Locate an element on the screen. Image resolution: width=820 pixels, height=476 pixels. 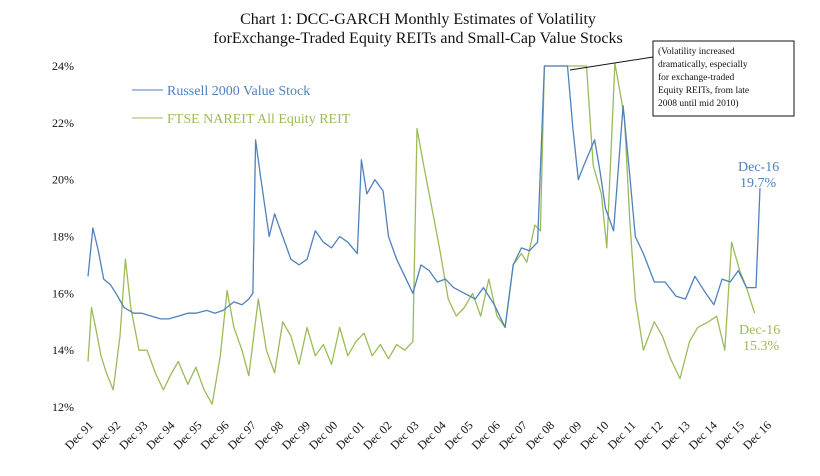
x-tick-label: Dec 95 is located at coordinates (187, 435).